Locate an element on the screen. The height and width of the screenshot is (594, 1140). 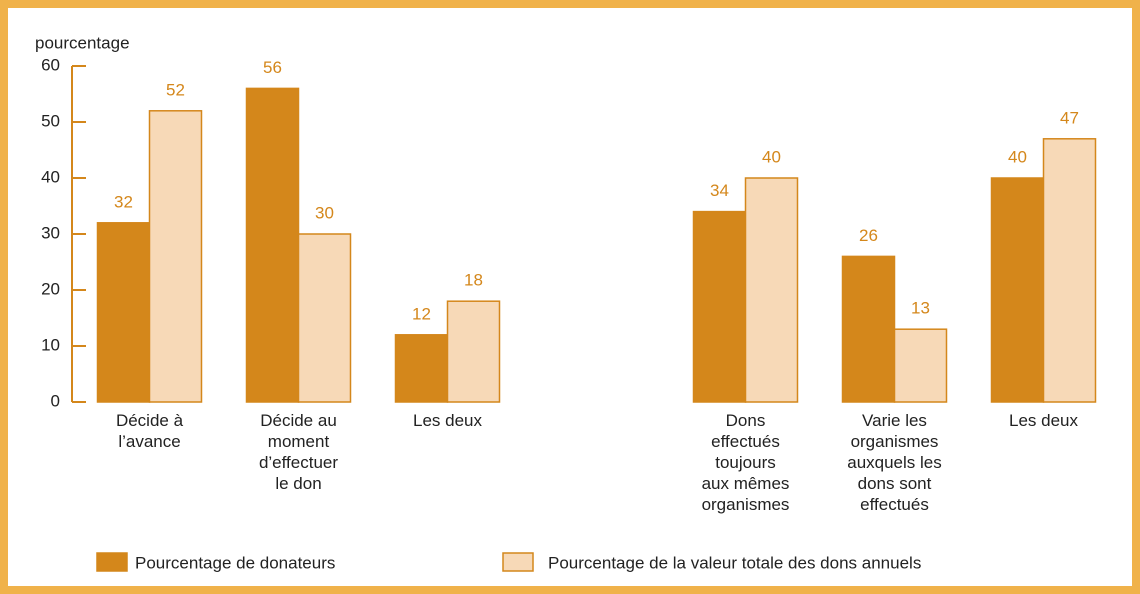
y-tick-label: 50 is located at coordinates (50, 120).